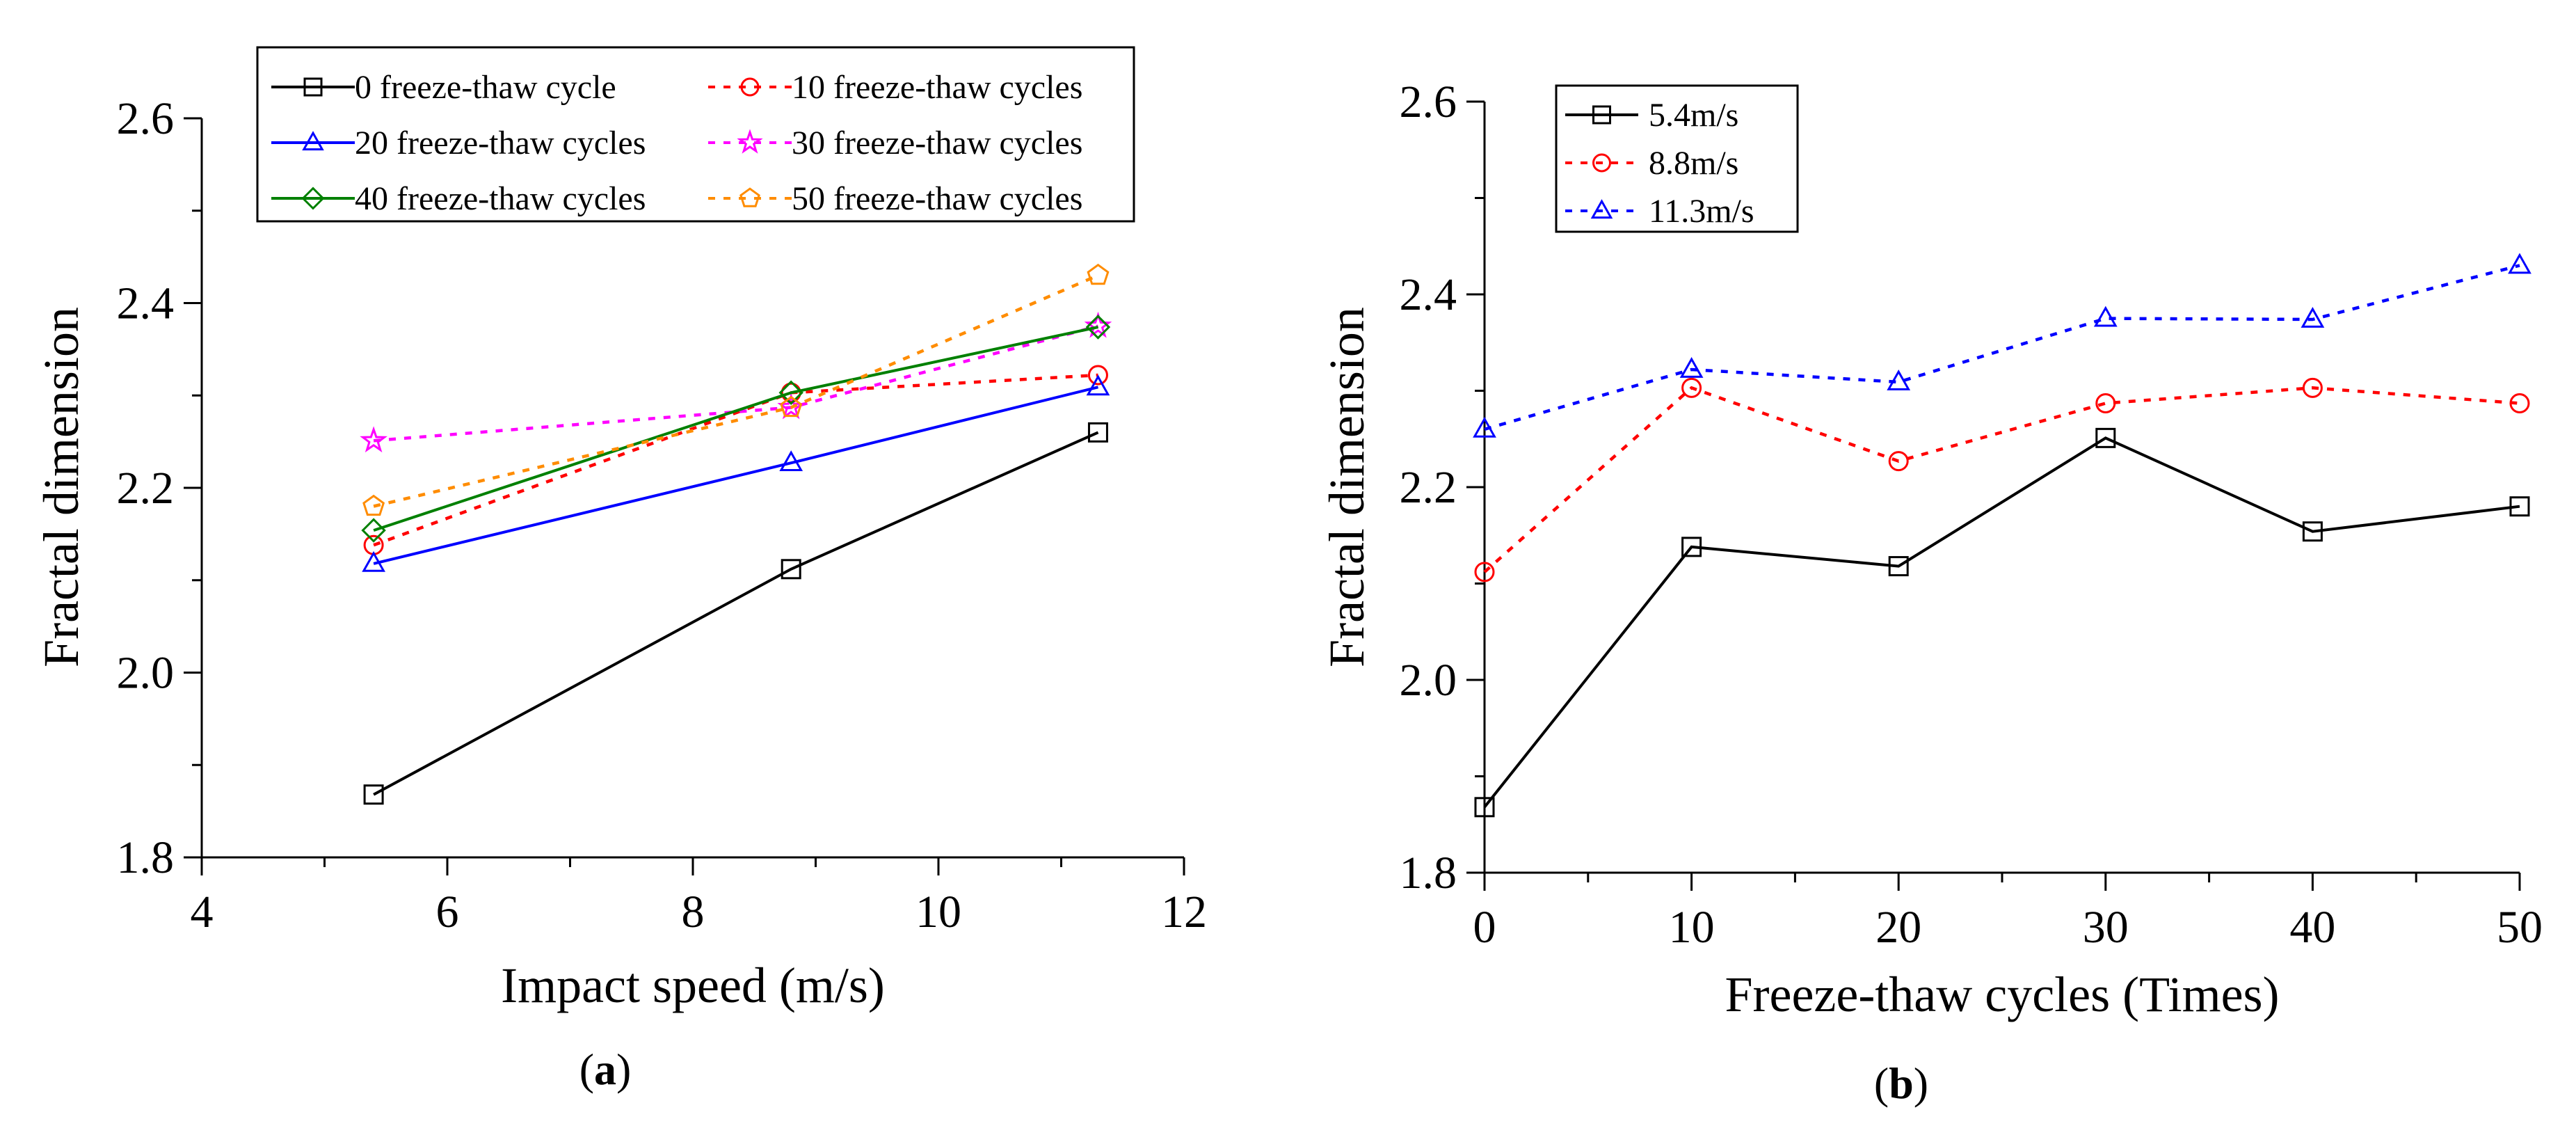 This screenshot has width=2576, height=1142. I want to click on legend-entry-label: 11.3m/s, so click(1701, 211).